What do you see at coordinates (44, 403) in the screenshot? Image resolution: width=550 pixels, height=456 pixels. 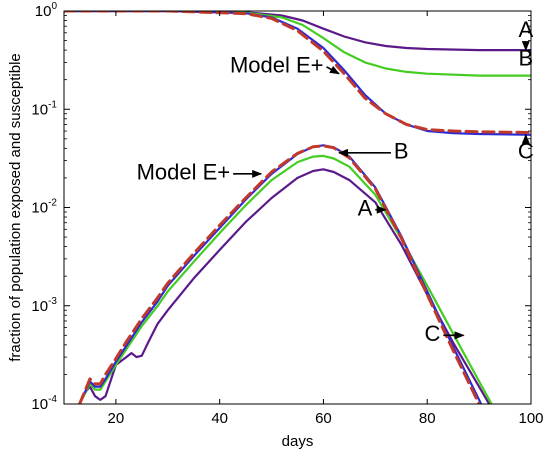 I see `y-tick-label: 10⁻⁴` at bounding box center [44, 403].